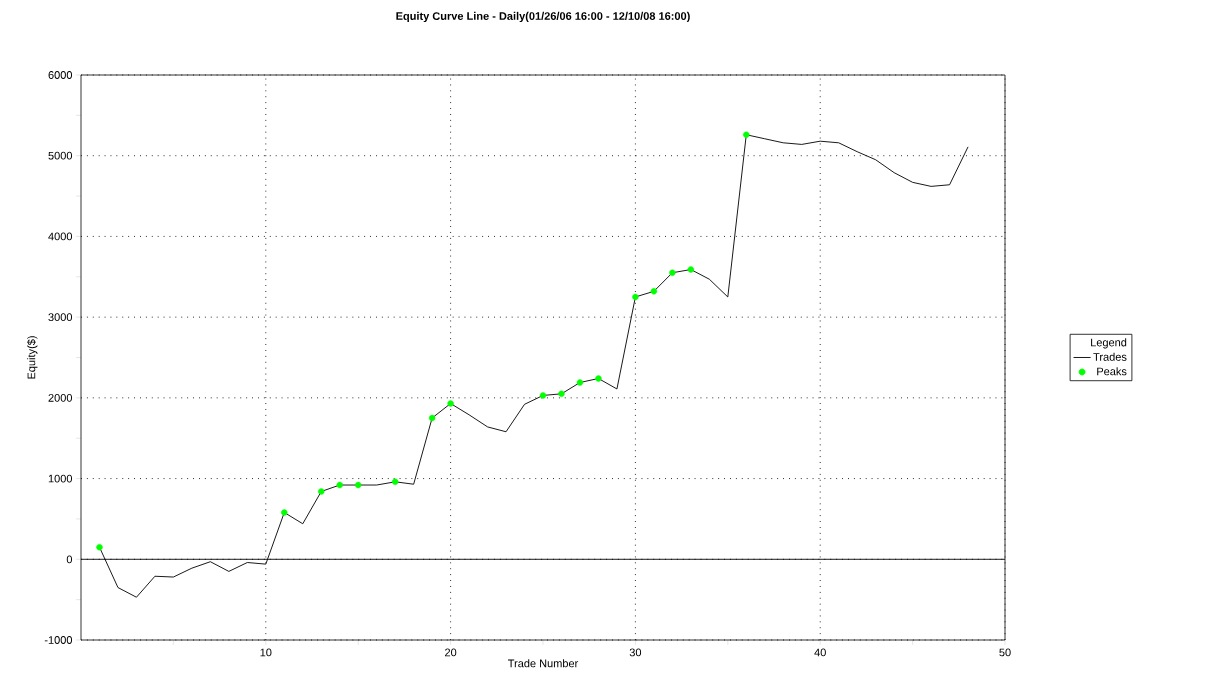  I want to click on chart-title: Equity Curve Line - Daily(01/26/06 16:00 - 12/10/08 16:00), so click(543, 17).